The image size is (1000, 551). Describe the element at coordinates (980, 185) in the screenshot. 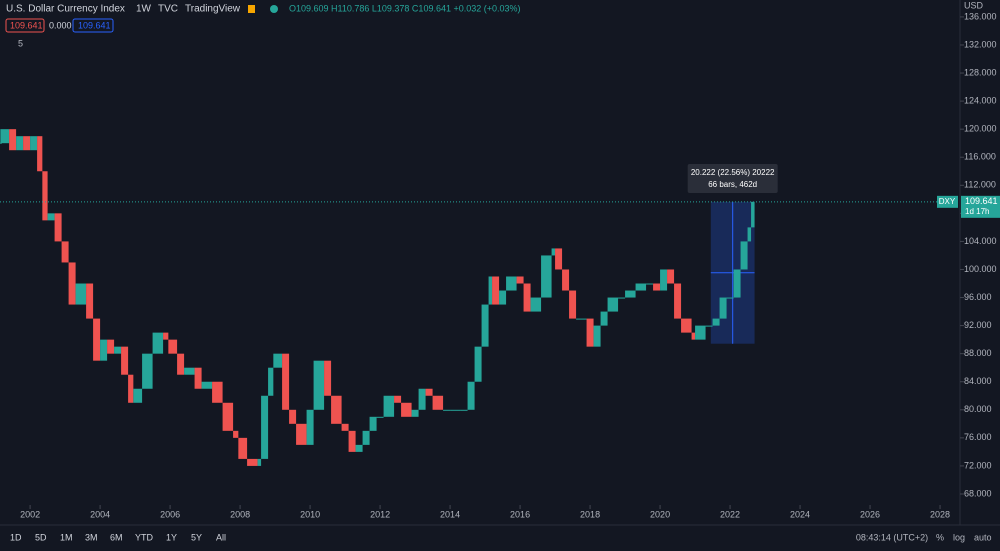

I see `y-tick-label: 112.000` at that location.